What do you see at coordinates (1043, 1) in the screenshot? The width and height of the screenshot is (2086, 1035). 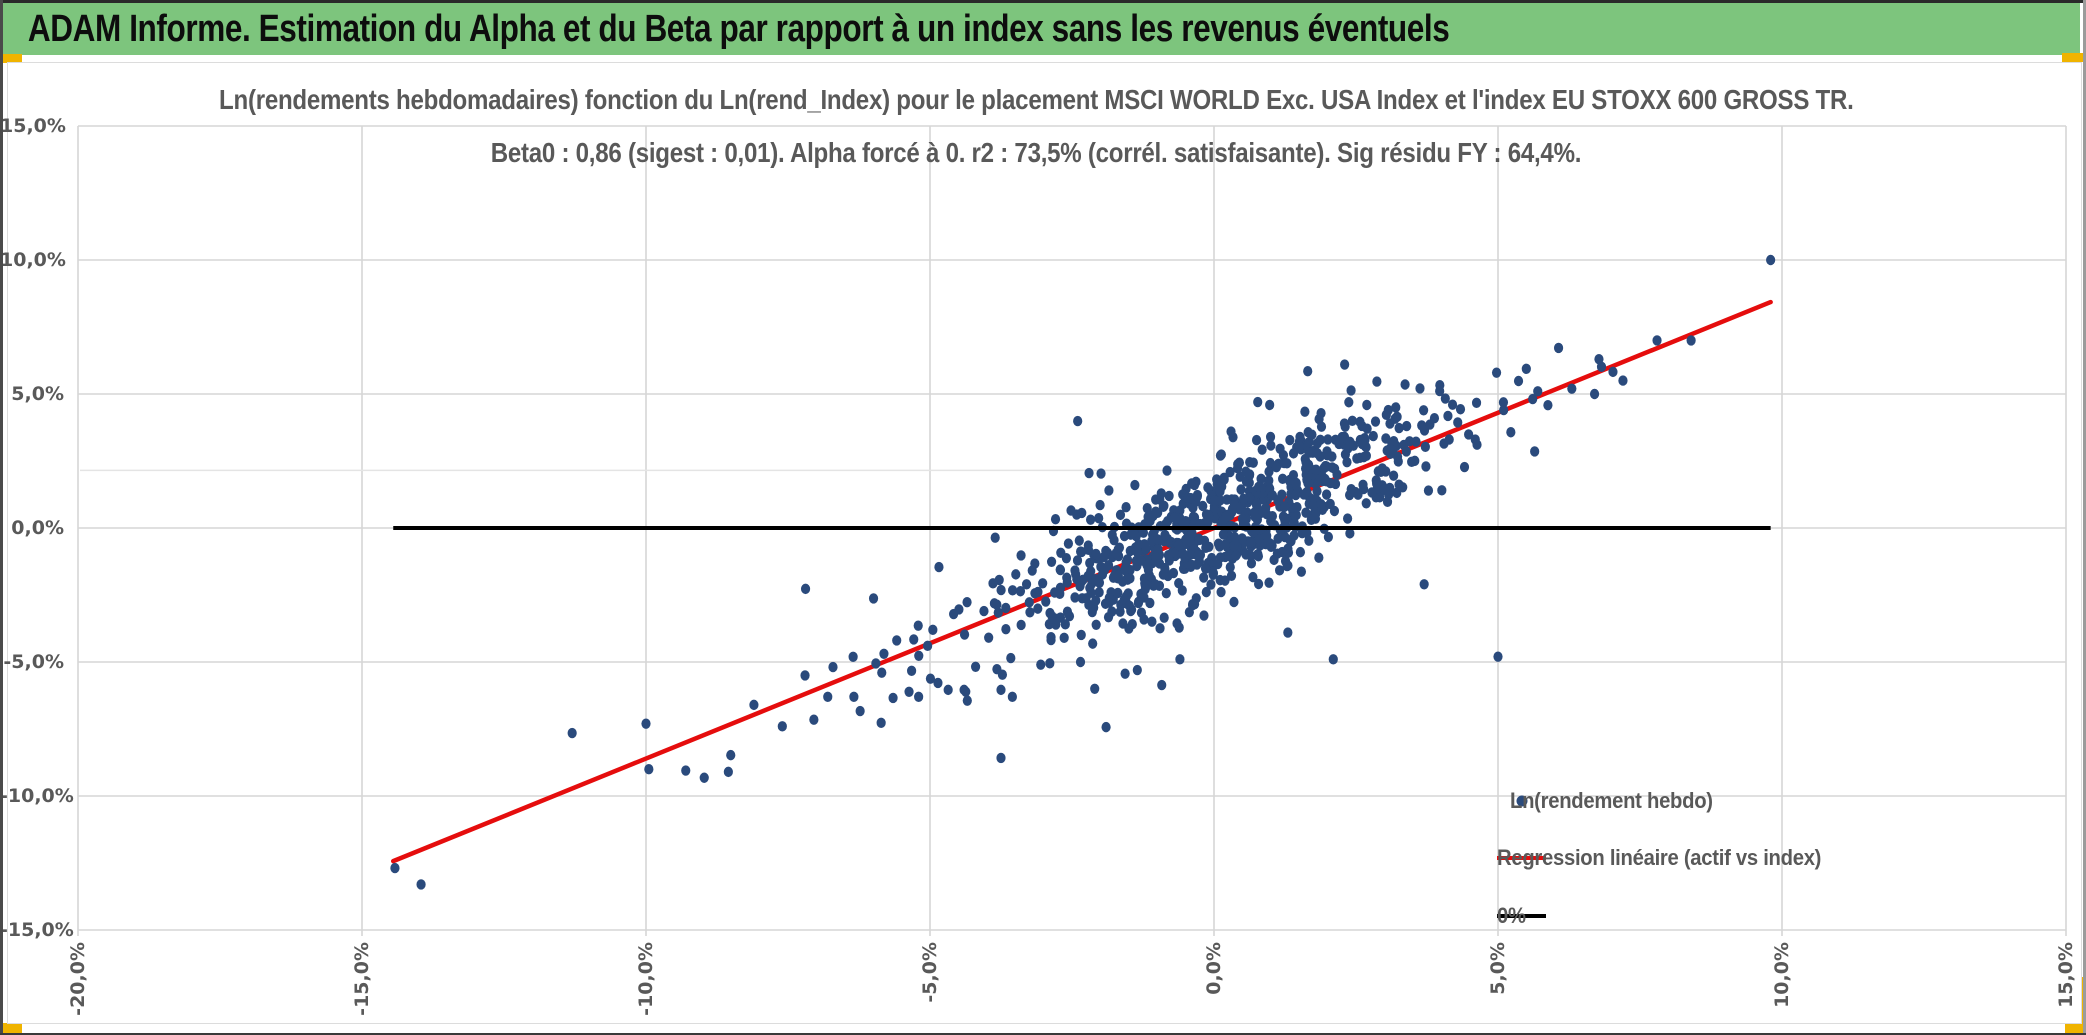 I see `window-edge-top` at bounding box center [1043, 1].